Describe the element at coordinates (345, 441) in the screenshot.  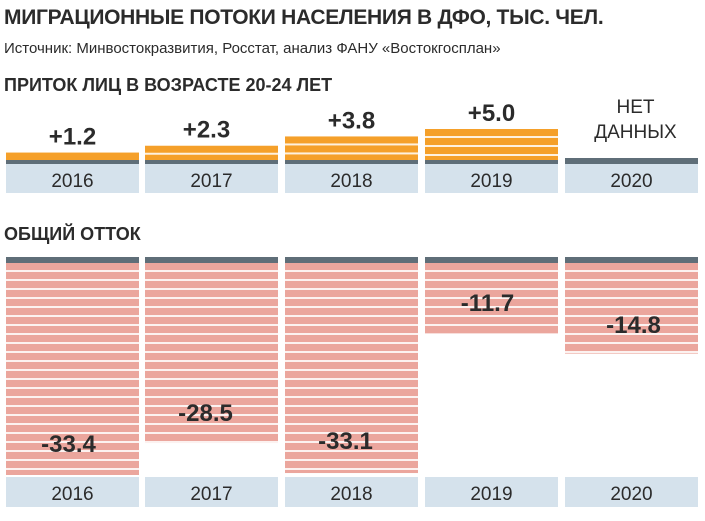
I see `outflow-value-label: -33.1` at that location.